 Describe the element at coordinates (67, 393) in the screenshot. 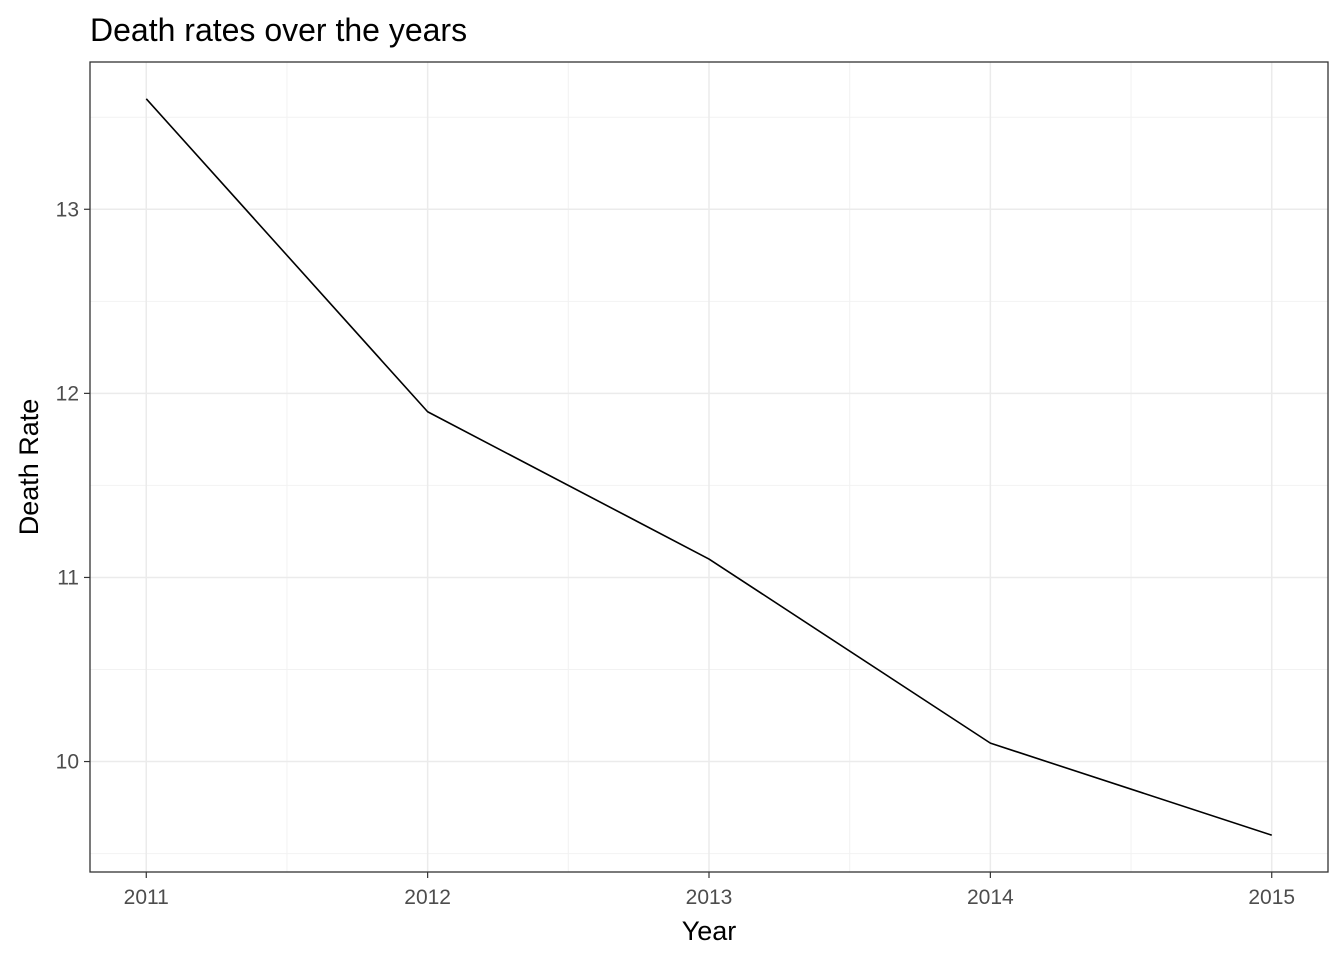

I see `y-tick-label: 12` at that location.